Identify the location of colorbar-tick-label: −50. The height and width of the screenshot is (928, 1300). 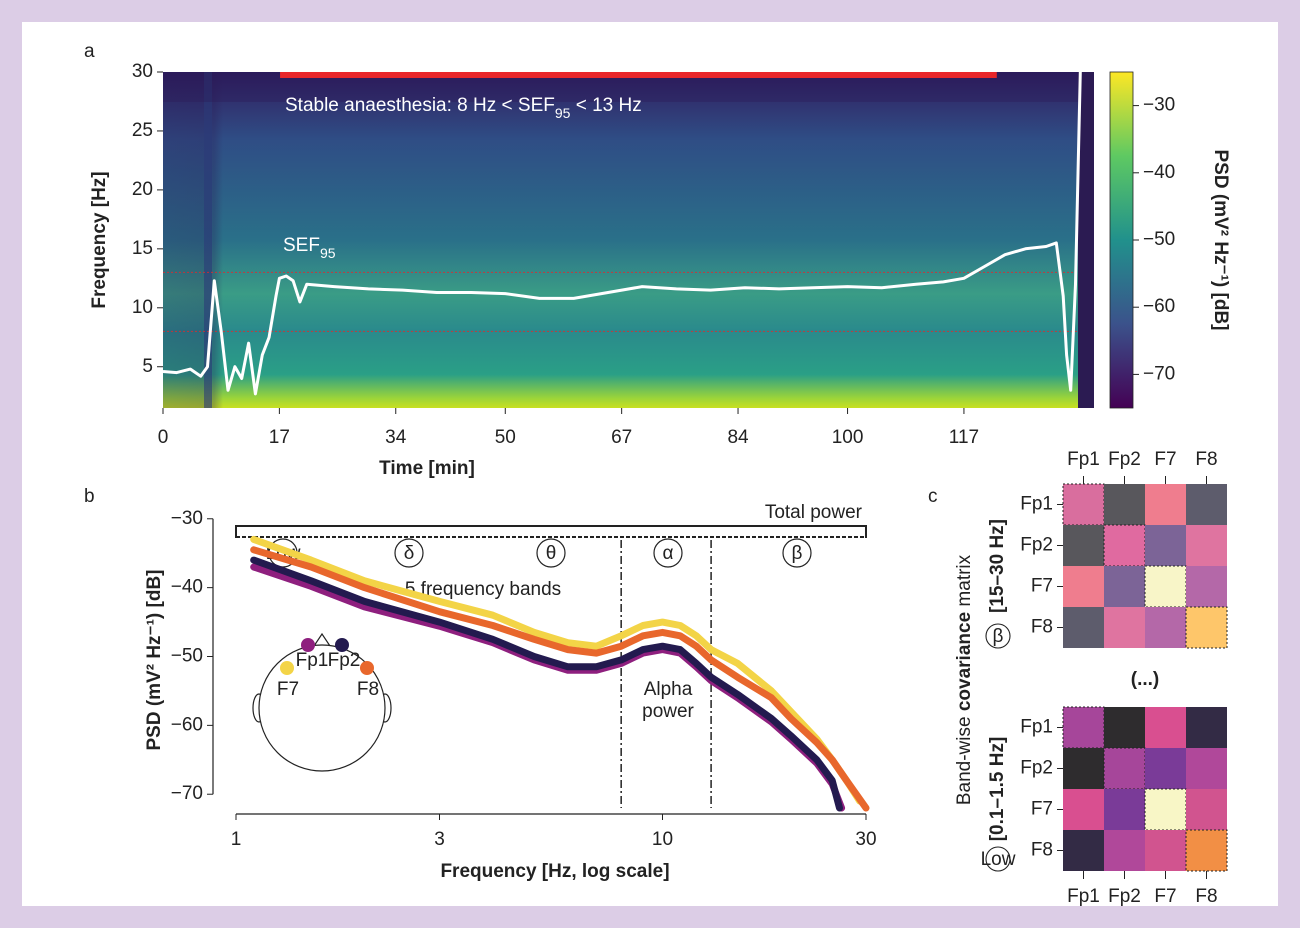
(1159, 239).